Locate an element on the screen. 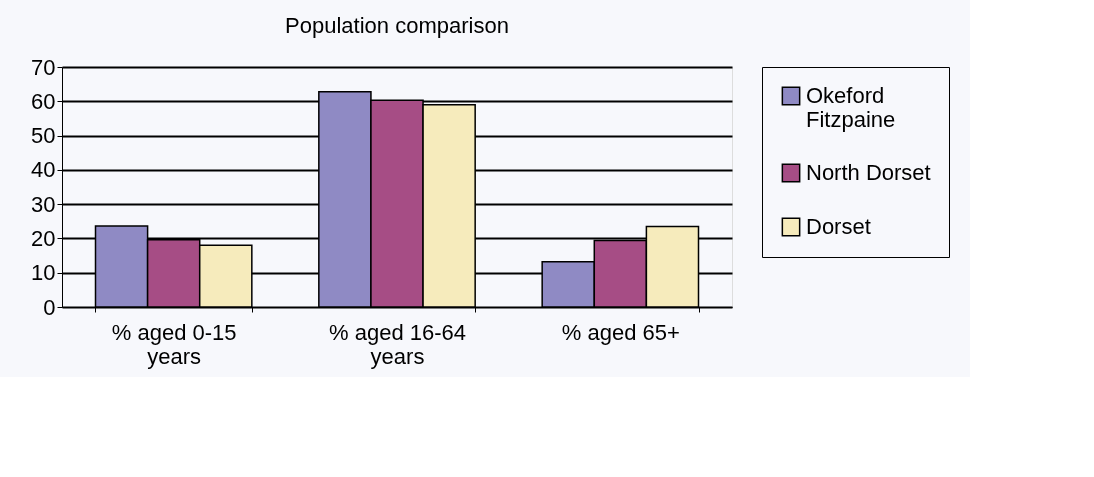  y-tick-label: 60 is located at coordinates (43, 101).